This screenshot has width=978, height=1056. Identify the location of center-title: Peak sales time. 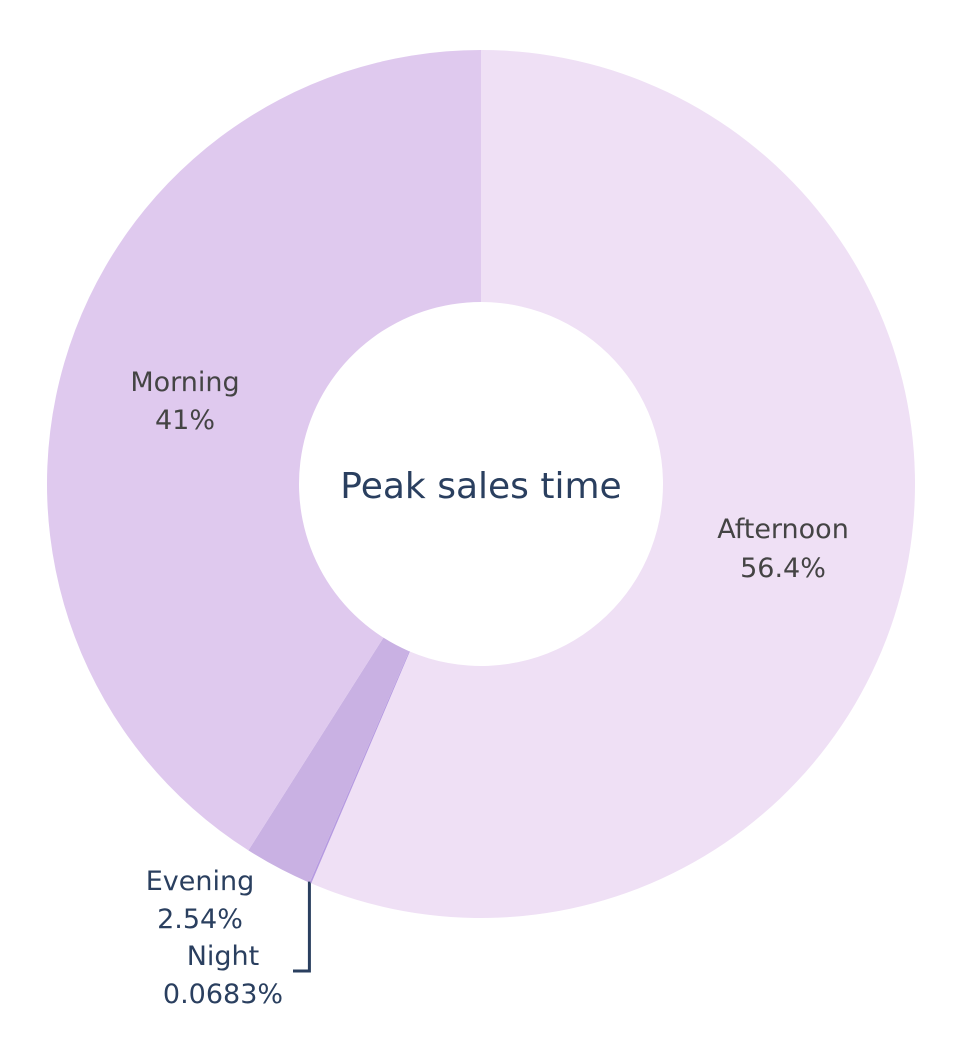
(480, 486).